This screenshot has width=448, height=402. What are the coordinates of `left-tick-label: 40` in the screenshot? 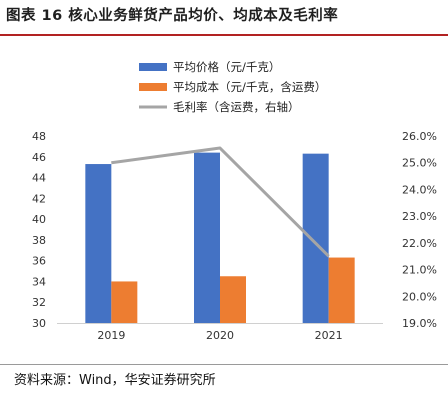 It's located at (39, 219).